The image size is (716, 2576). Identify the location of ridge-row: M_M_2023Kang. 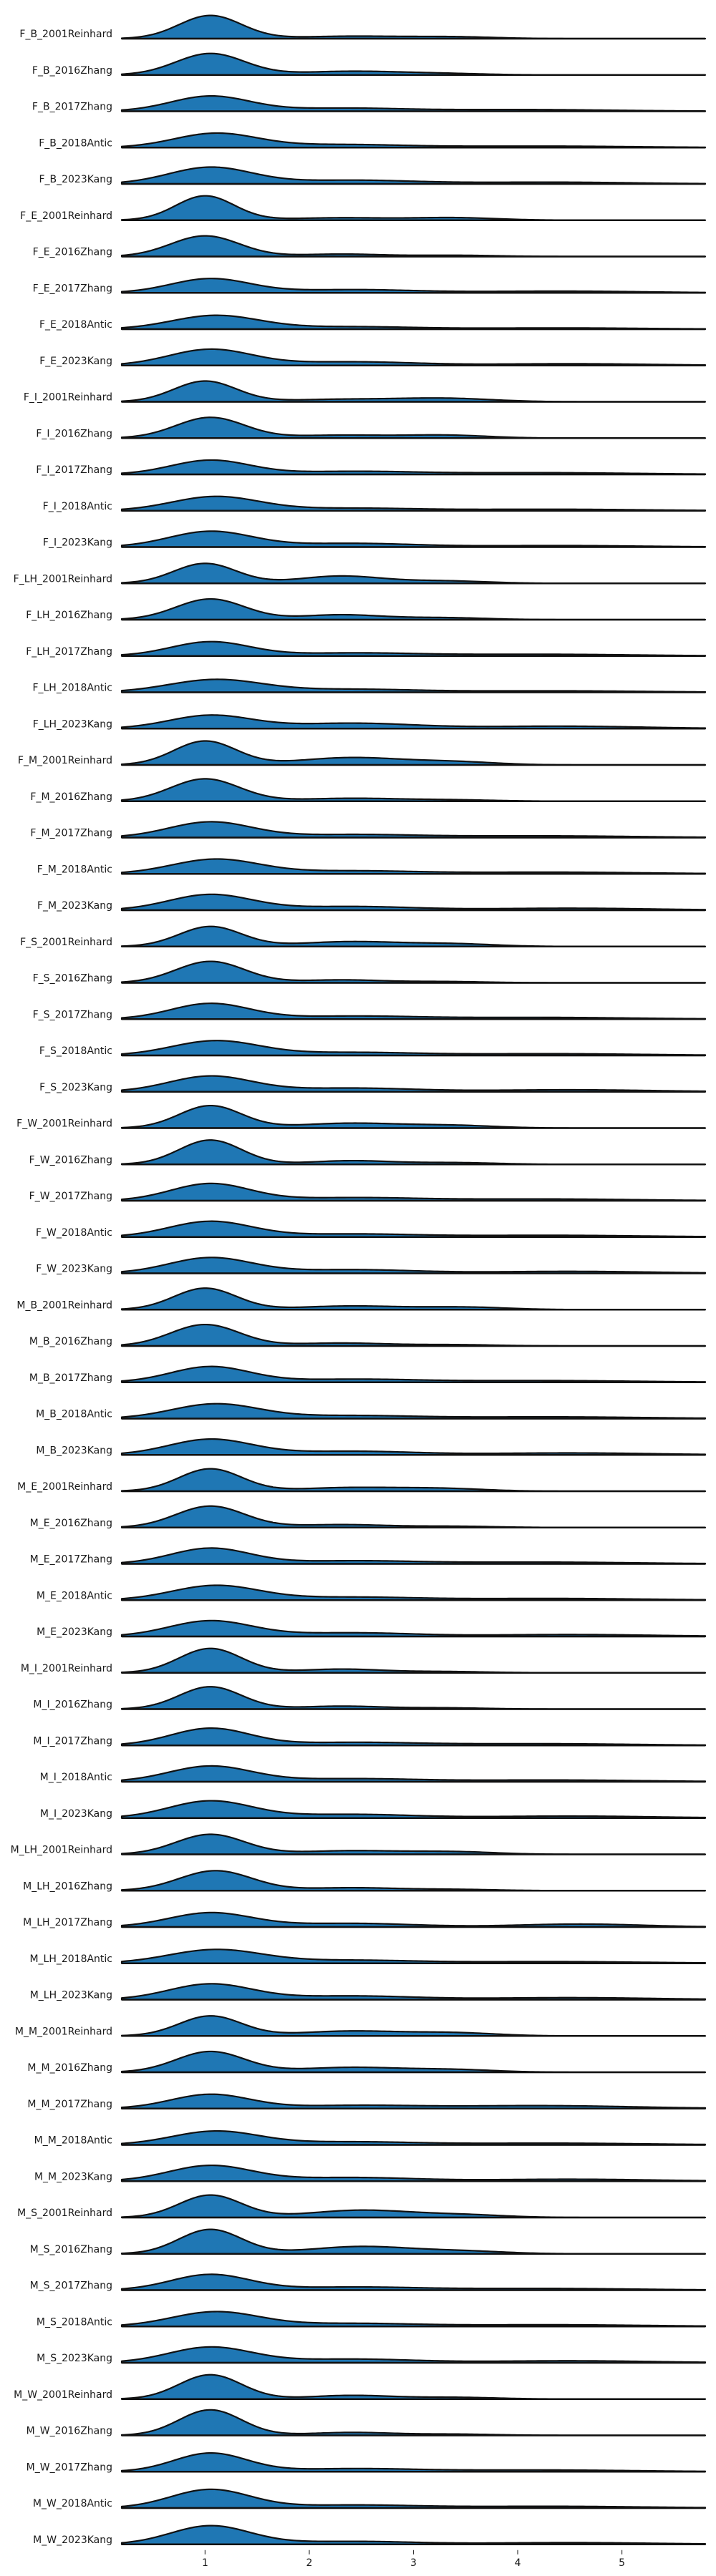
(370, 2173).